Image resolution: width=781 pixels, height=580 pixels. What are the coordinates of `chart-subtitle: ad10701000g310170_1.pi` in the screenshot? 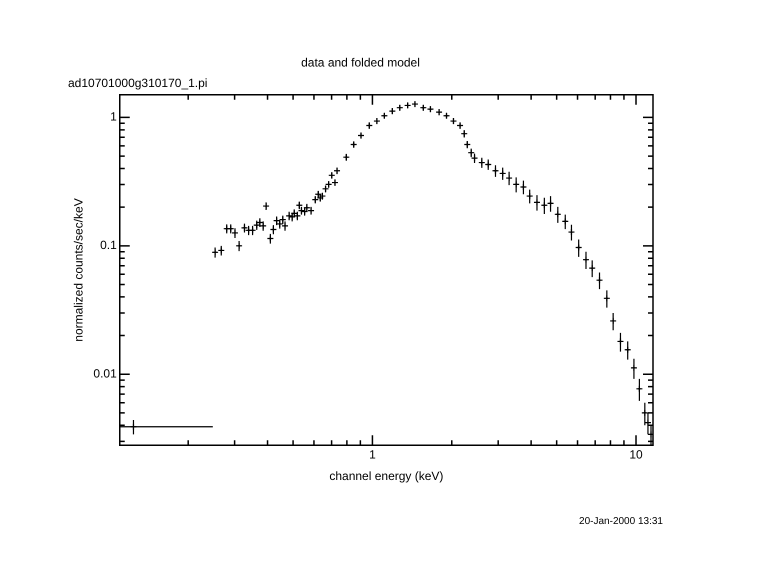 It's located at (138, 83).